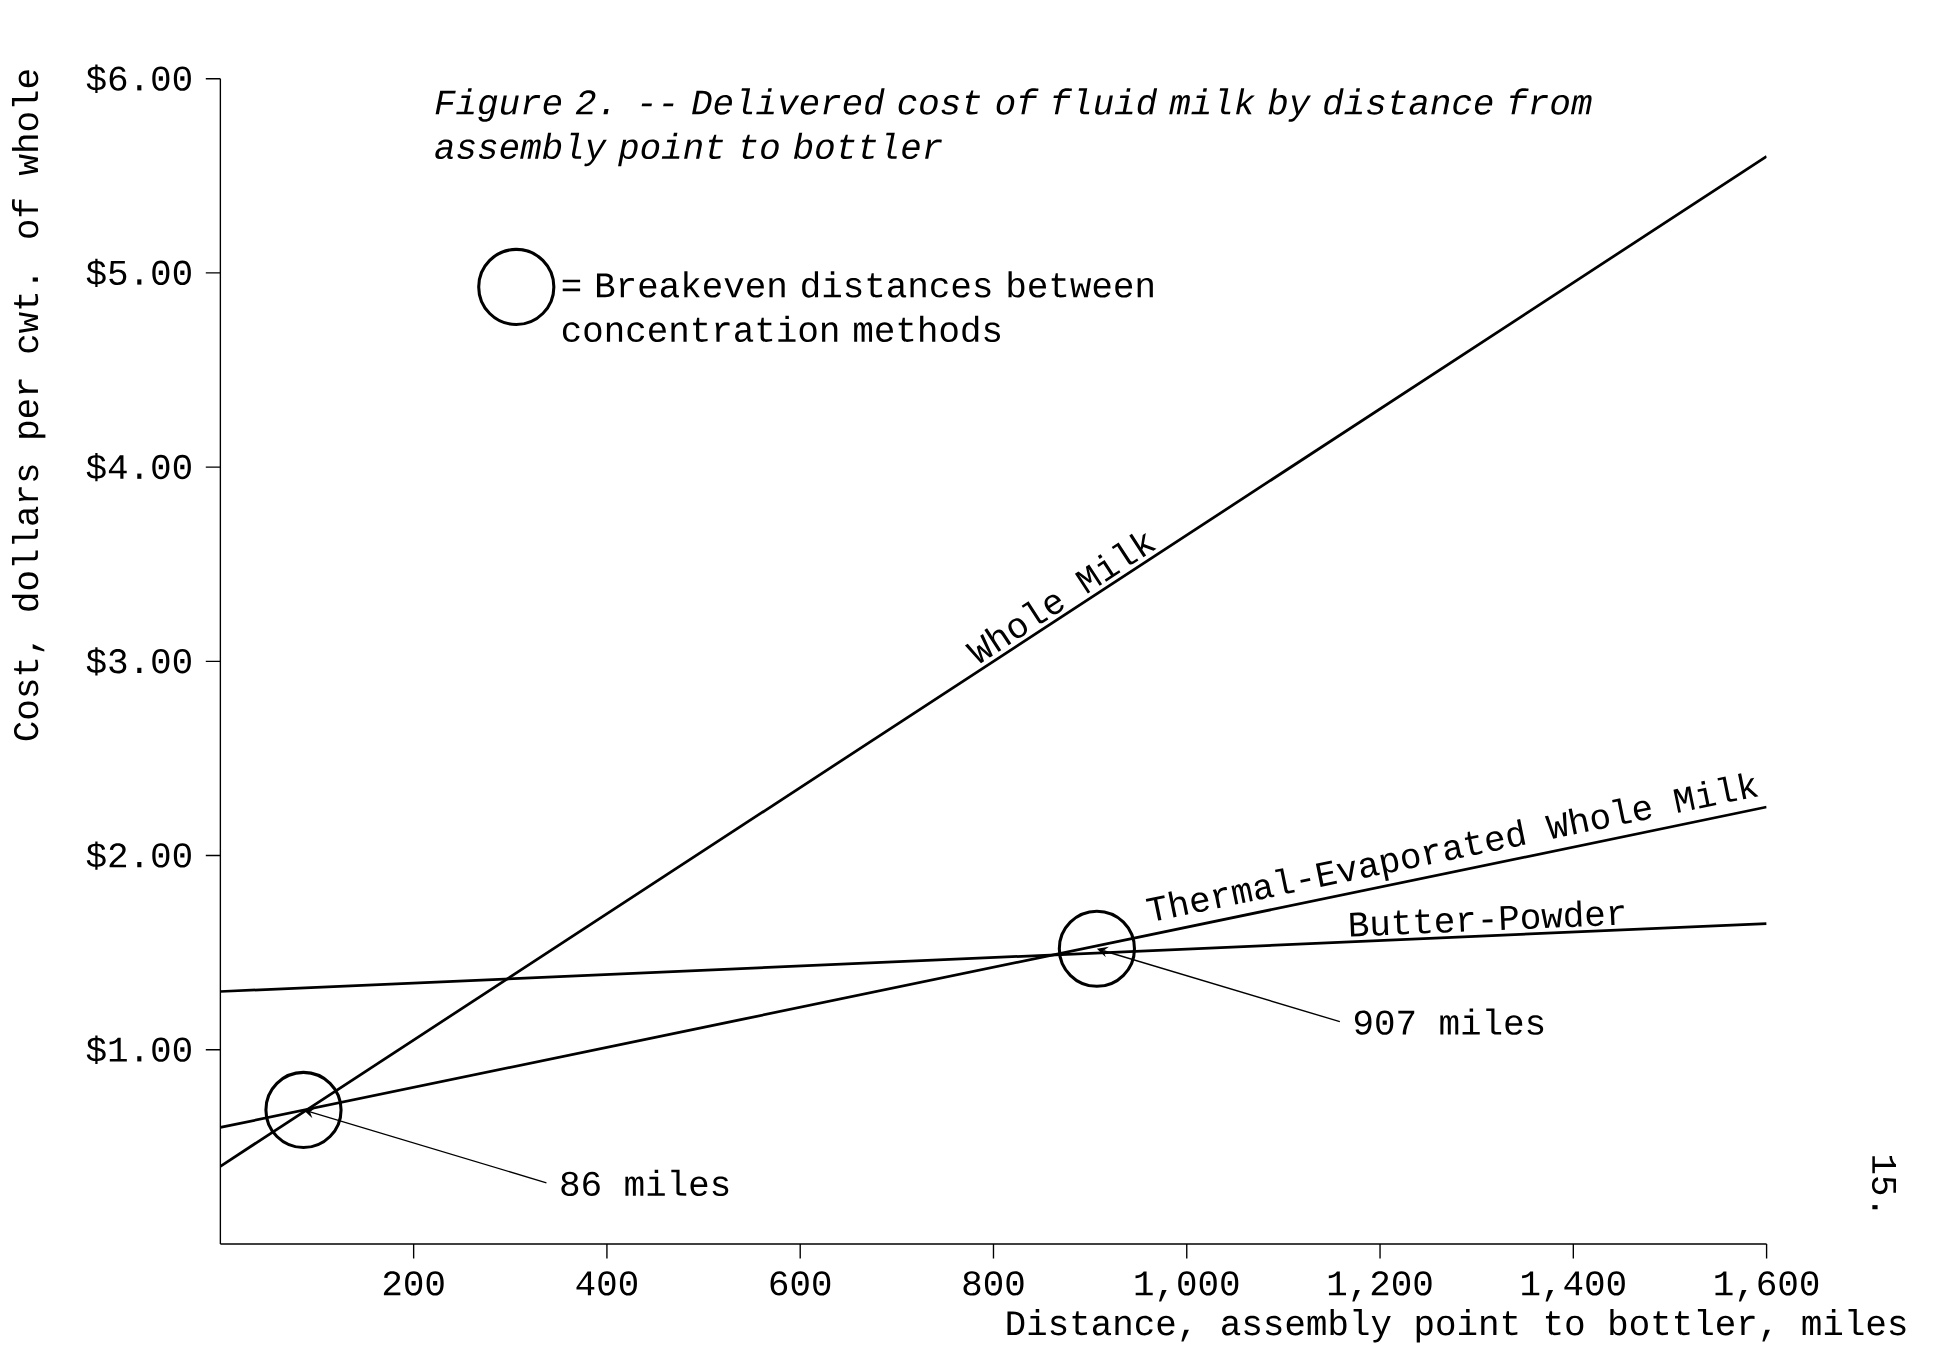 This screenshot has height=1355, width=1959. Describe the element at coordinates (1013, 127) in the screenshot. I see `text: Figure 2. -- Delivered cost of fluid milk by distance from assembly point to bottler` at that location.